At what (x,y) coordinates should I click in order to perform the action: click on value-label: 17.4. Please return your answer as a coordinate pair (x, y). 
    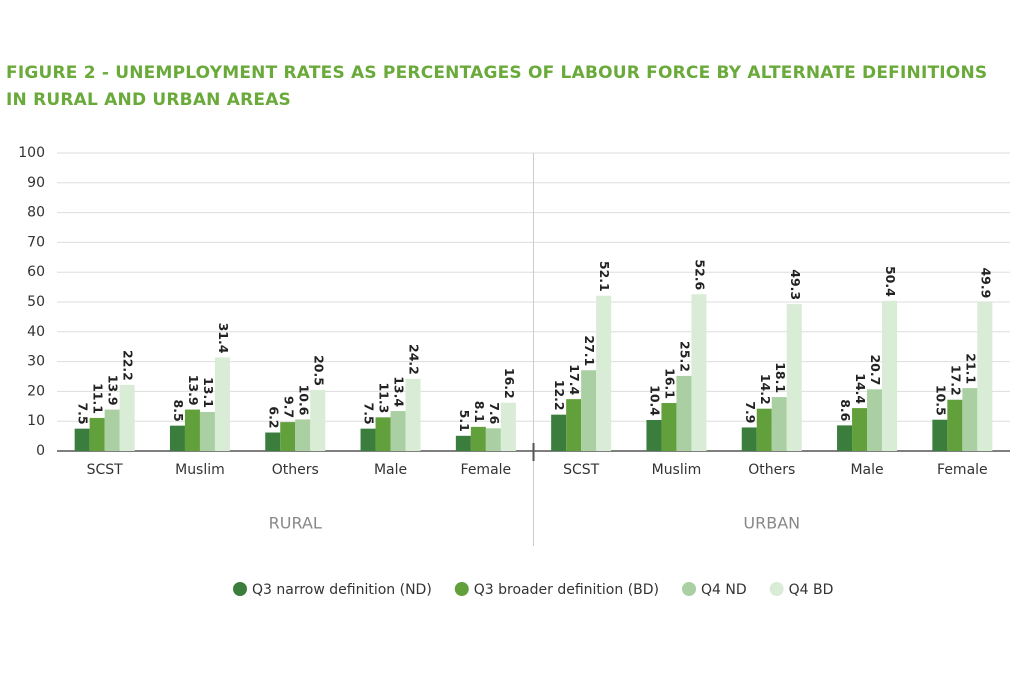
    Looking at the image, I should click on (574, 379).